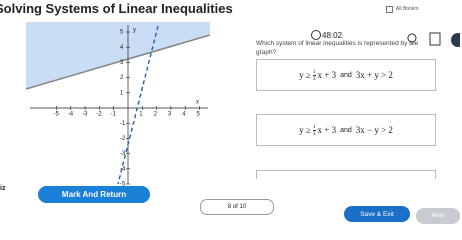 The width and height of the screenshot is (462, 240). I want to click on hint-icon, so click(412, 39).